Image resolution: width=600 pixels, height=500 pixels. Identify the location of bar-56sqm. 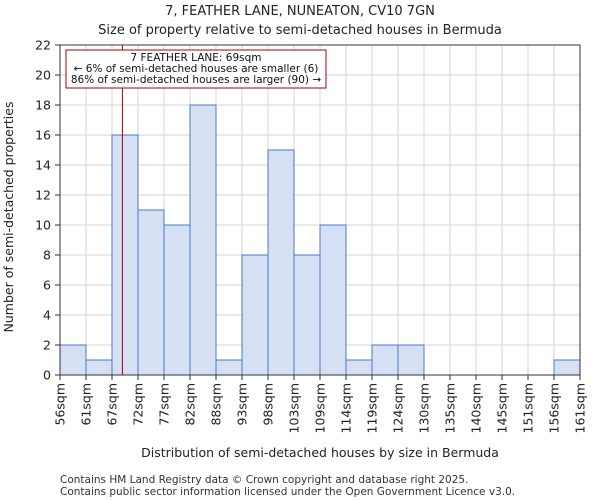
(73, 360).